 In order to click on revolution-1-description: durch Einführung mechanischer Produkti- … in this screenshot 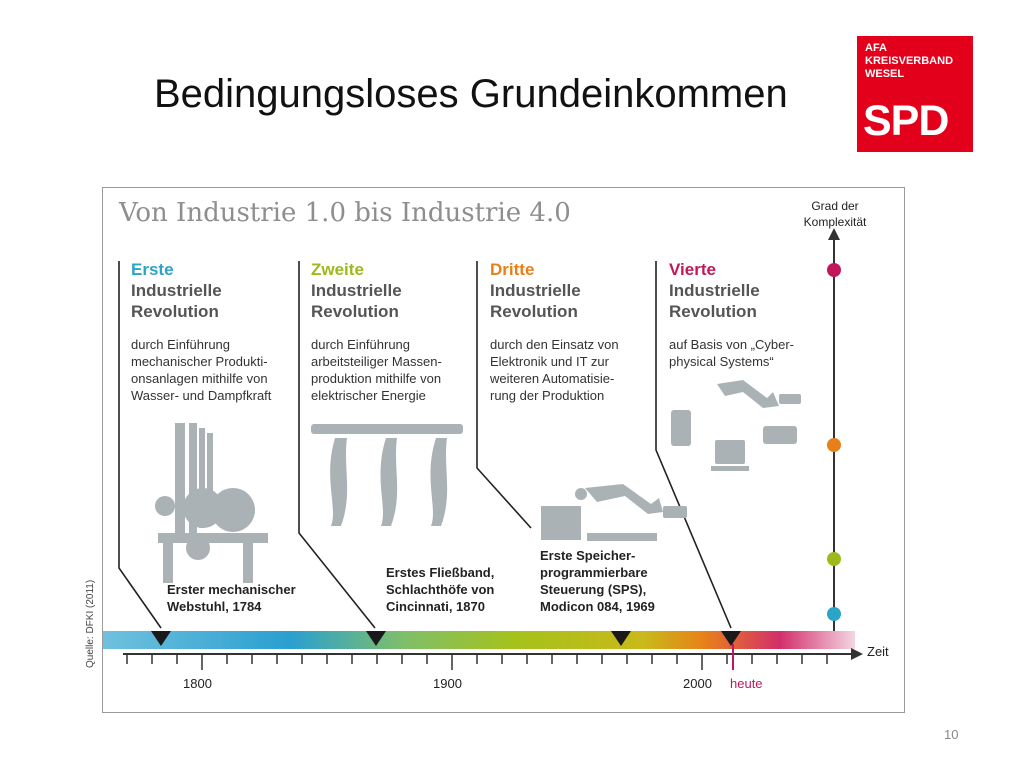, I will do `click(217, 370)`.